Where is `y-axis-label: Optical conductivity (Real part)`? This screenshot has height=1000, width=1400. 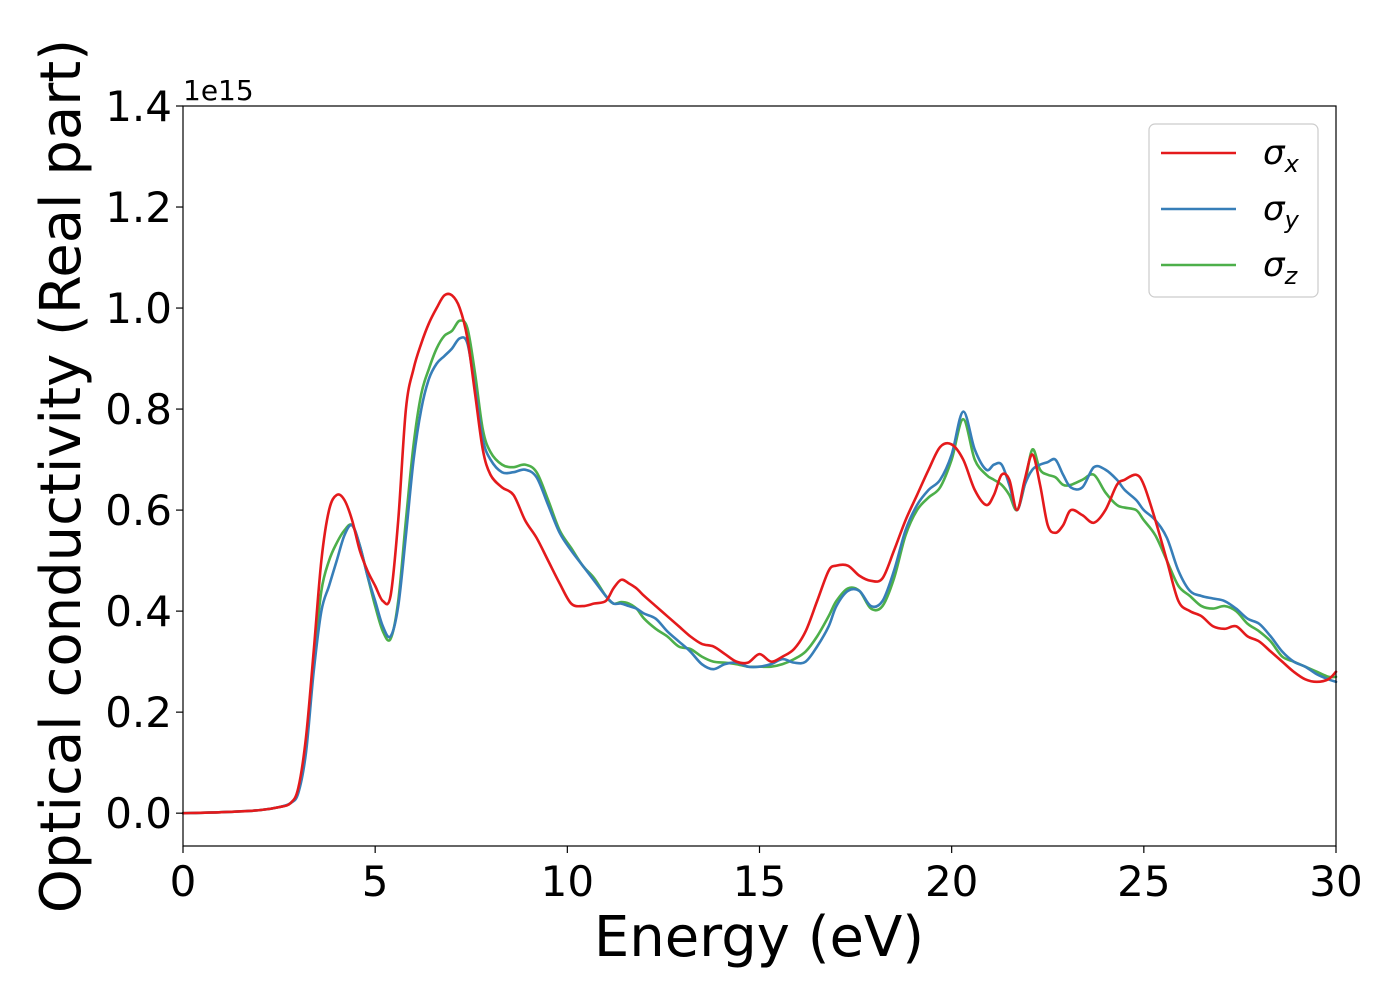 y-axis-label: Optical conductivity (Real part) is located at coordinates (61, 476).